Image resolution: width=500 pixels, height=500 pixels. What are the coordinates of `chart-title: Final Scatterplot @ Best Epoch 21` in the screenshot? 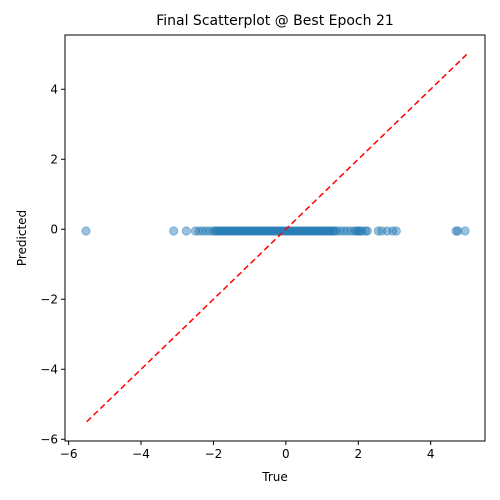 It's located at (275, 21).